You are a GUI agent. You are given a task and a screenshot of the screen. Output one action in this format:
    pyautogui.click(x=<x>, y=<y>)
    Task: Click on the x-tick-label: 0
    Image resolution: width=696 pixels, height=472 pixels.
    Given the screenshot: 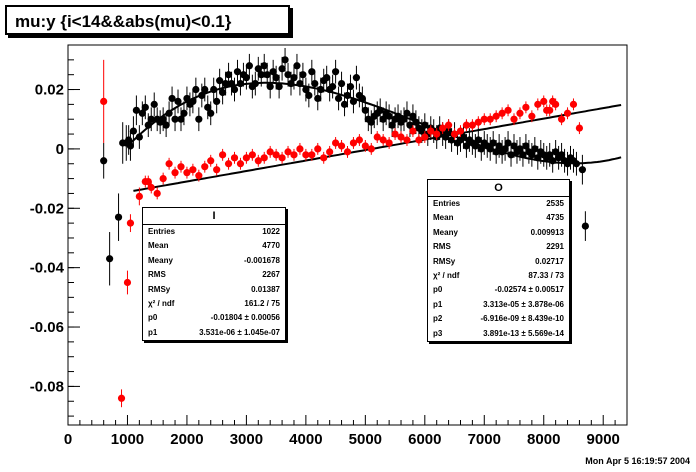 What is the action you would take?
    pyautogui.click(x=68, y=439)
    